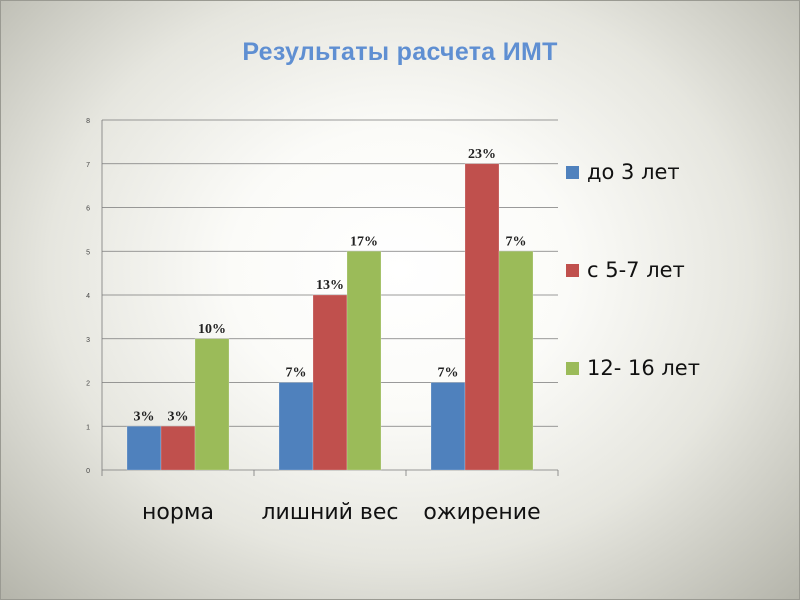 This screenshot has height=600, width=800. What do you see at coordinates (364, 241) in the screenshot?
I see `data-label: 17%` at bounding box center [364, 241].